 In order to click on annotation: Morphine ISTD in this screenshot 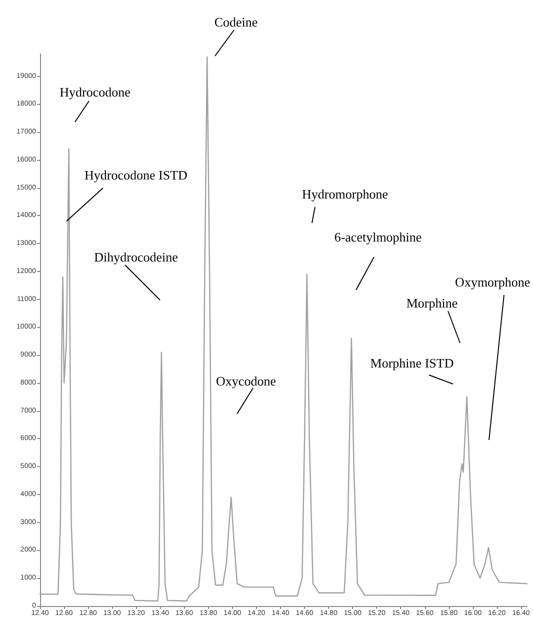, I will do `click(412, 363)`.